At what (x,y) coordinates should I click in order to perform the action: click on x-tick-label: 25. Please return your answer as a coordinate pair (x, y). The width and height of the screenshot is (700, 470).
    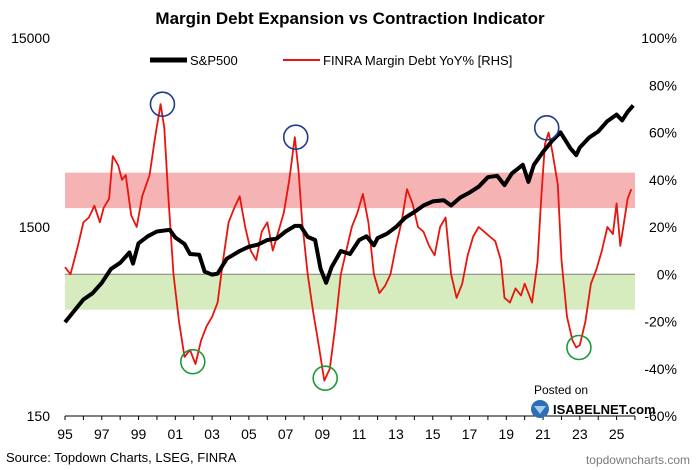
    Looking at the image, I should click on (617, 434).